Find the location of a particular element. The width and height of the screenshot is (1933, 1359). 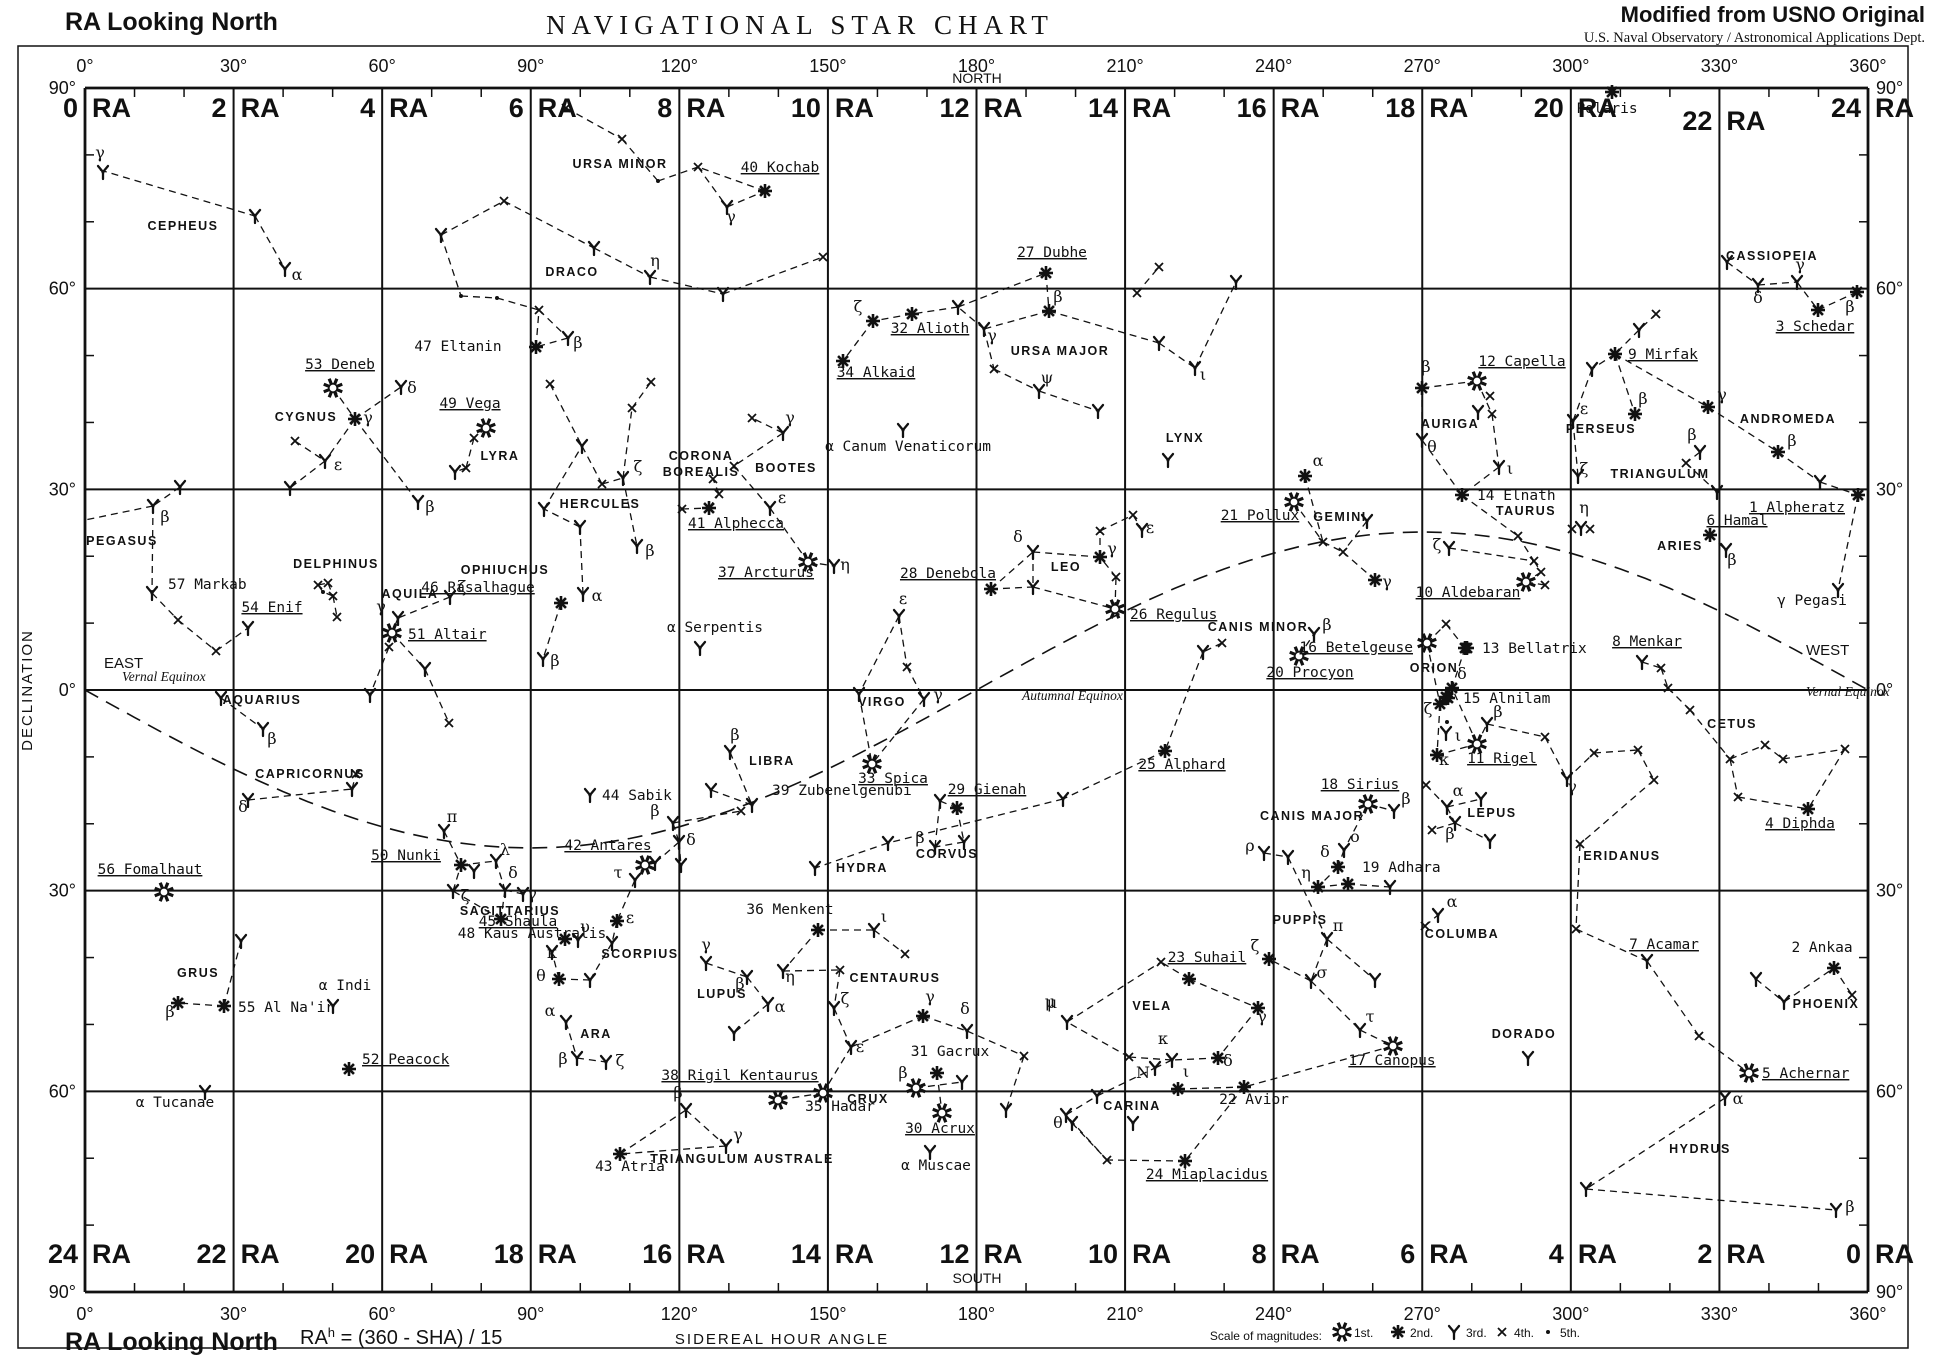

star-label: 43 Atria is located at coordinates (630, 1167).